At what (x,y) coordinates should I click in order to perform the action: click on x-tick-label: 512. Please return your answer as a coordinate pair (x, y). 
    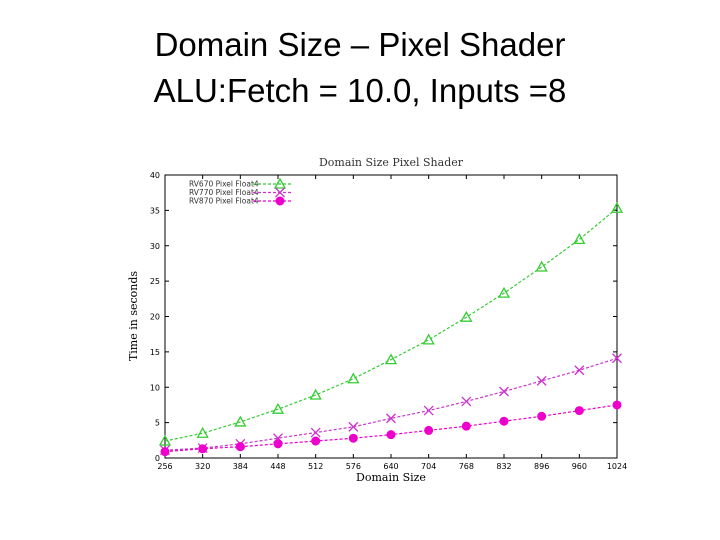
    Looking at the image, I should click on (315, 466).